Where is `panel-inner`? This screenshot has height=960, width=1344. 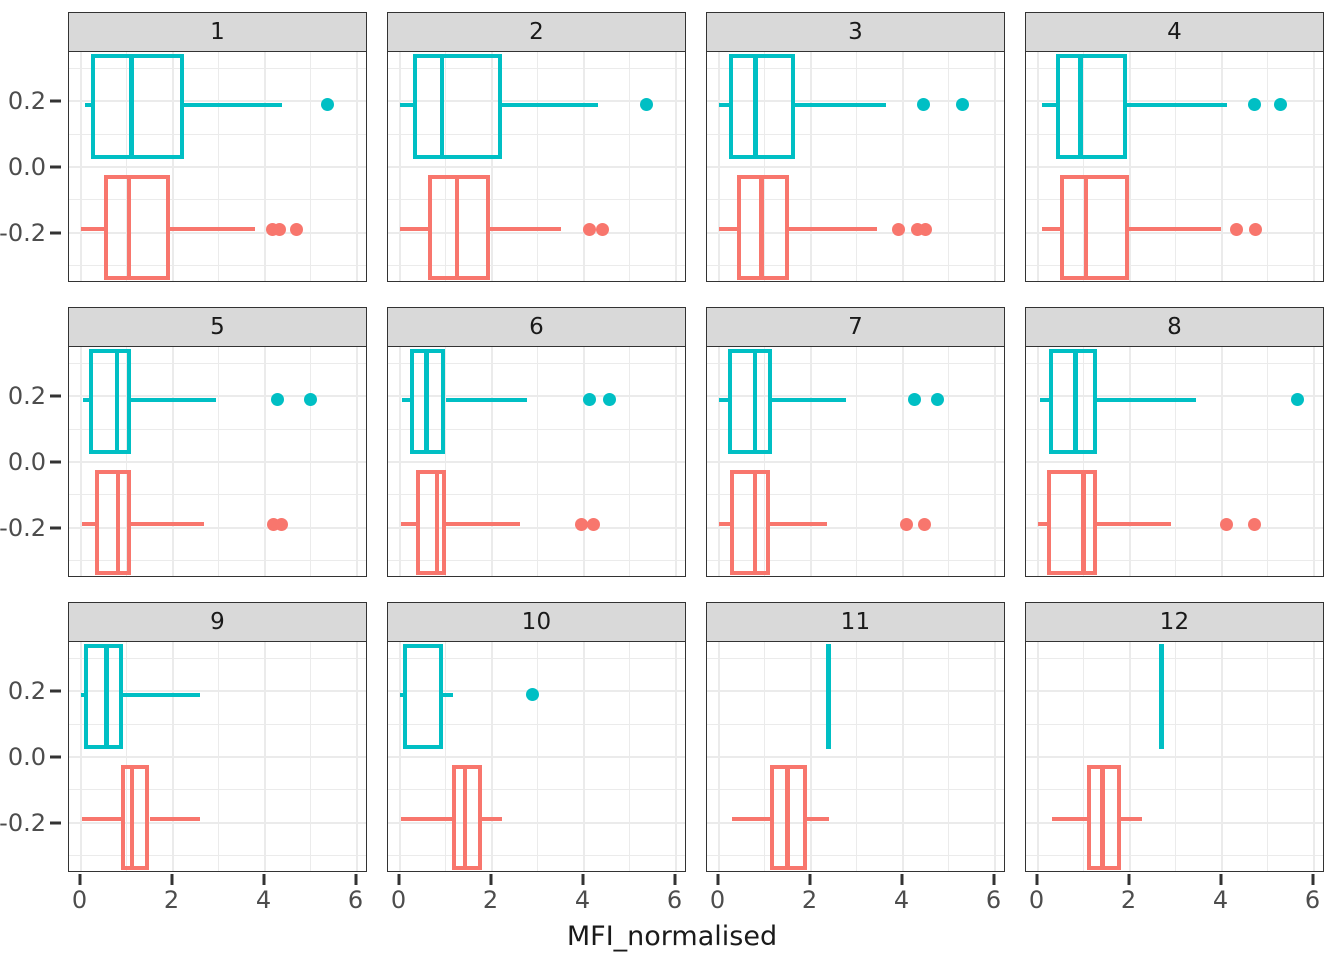
panel-inner is located at coordinates (1174, 166).